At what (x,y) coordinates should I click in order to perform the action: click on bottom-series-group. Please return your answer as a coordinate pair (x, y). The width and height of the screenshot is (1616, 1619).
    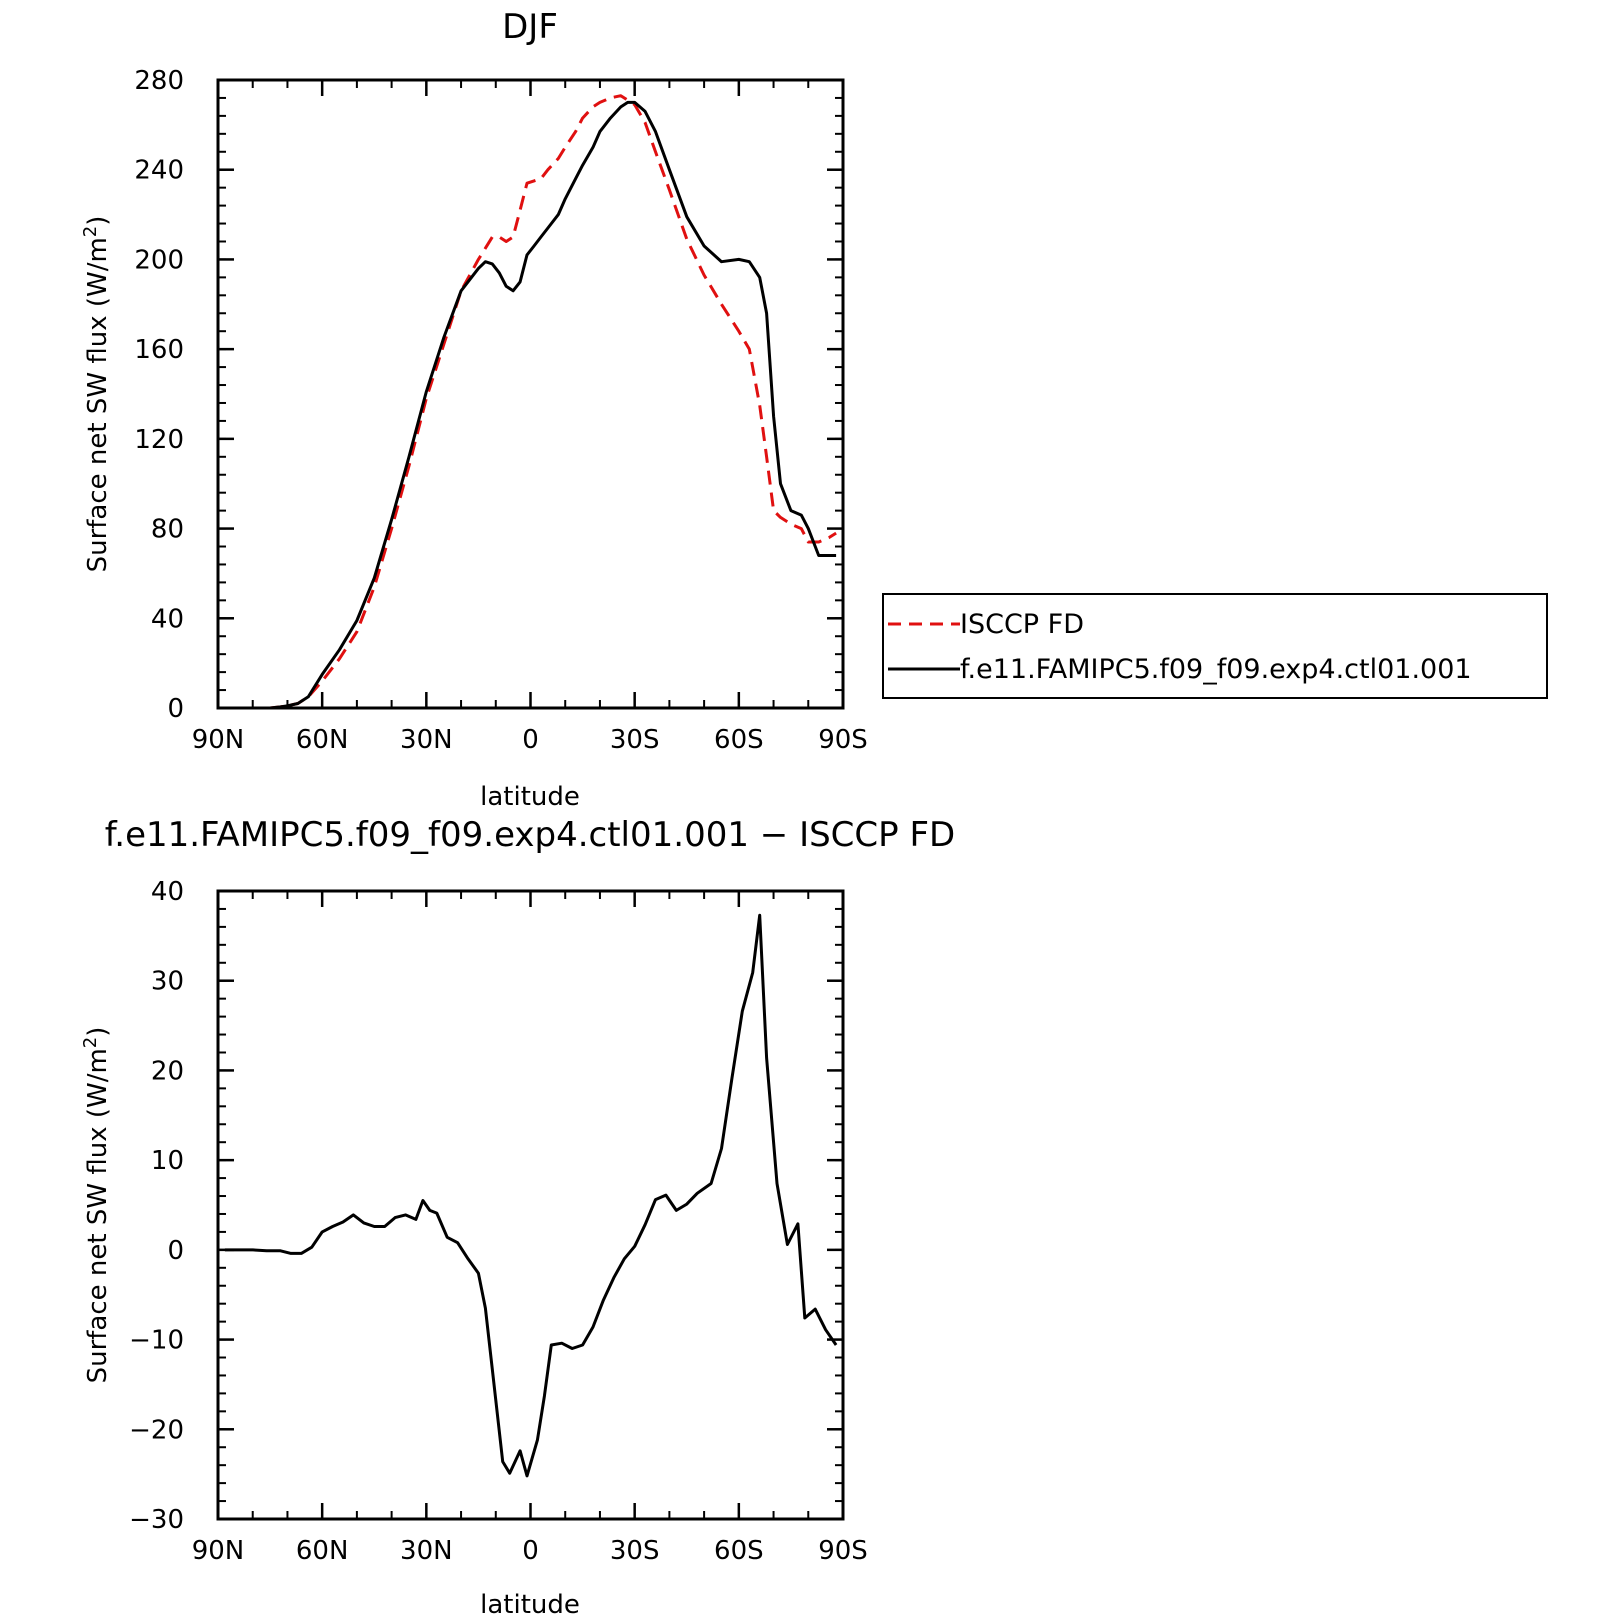
    Looking at the image, I should click on (531, 1195).